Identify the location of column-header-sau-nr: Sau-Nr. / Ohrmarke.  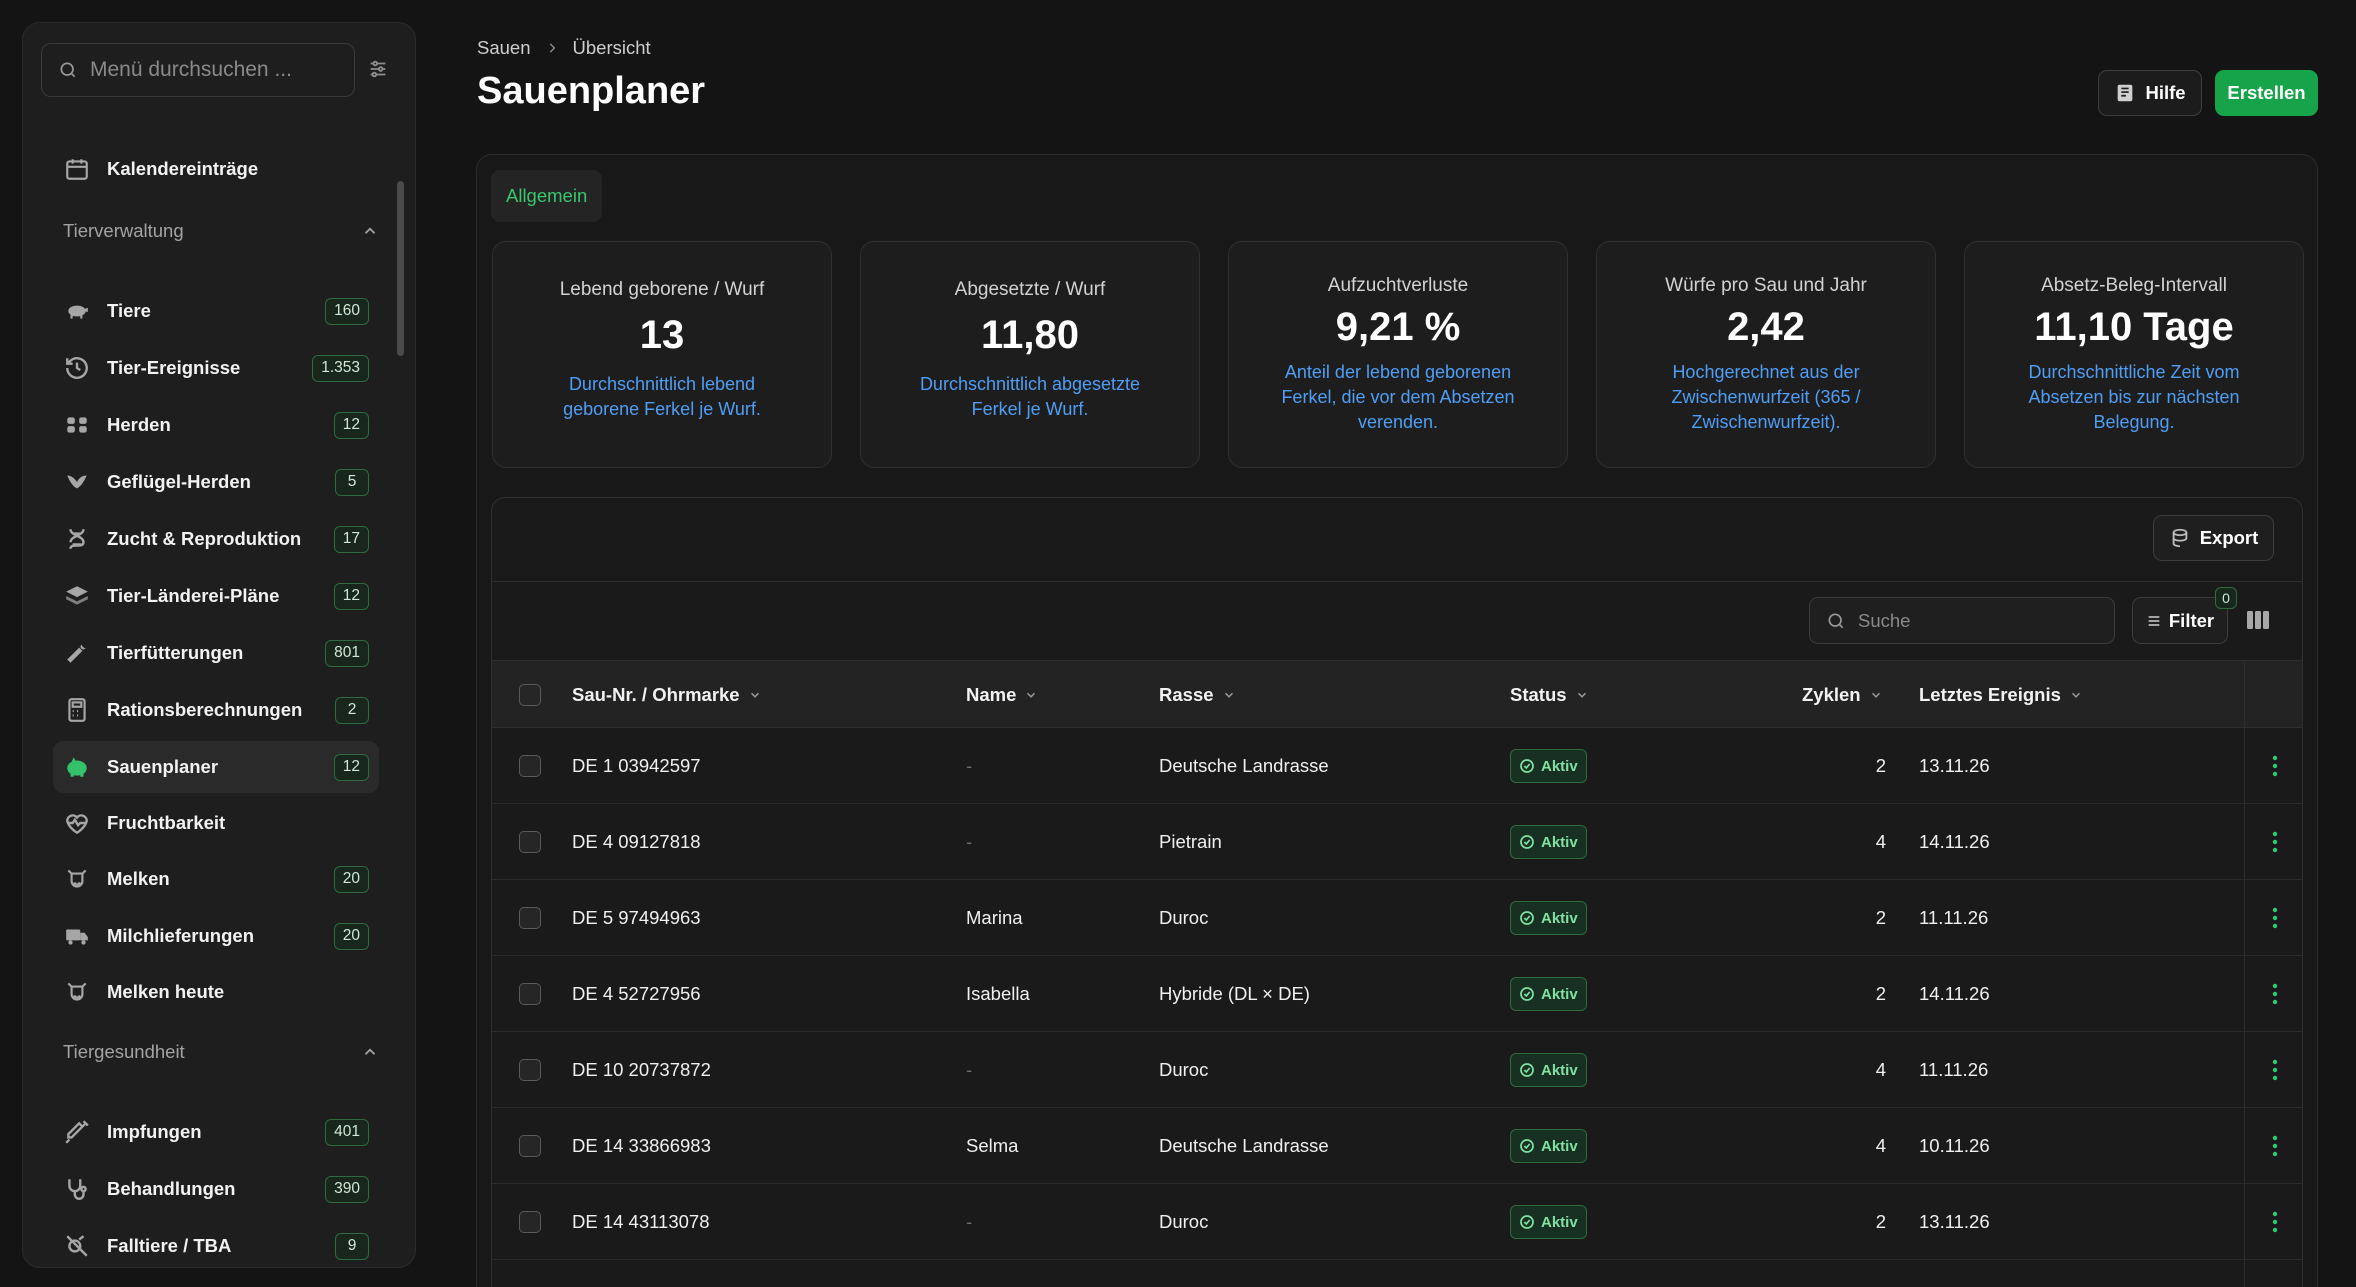
(667, 695).